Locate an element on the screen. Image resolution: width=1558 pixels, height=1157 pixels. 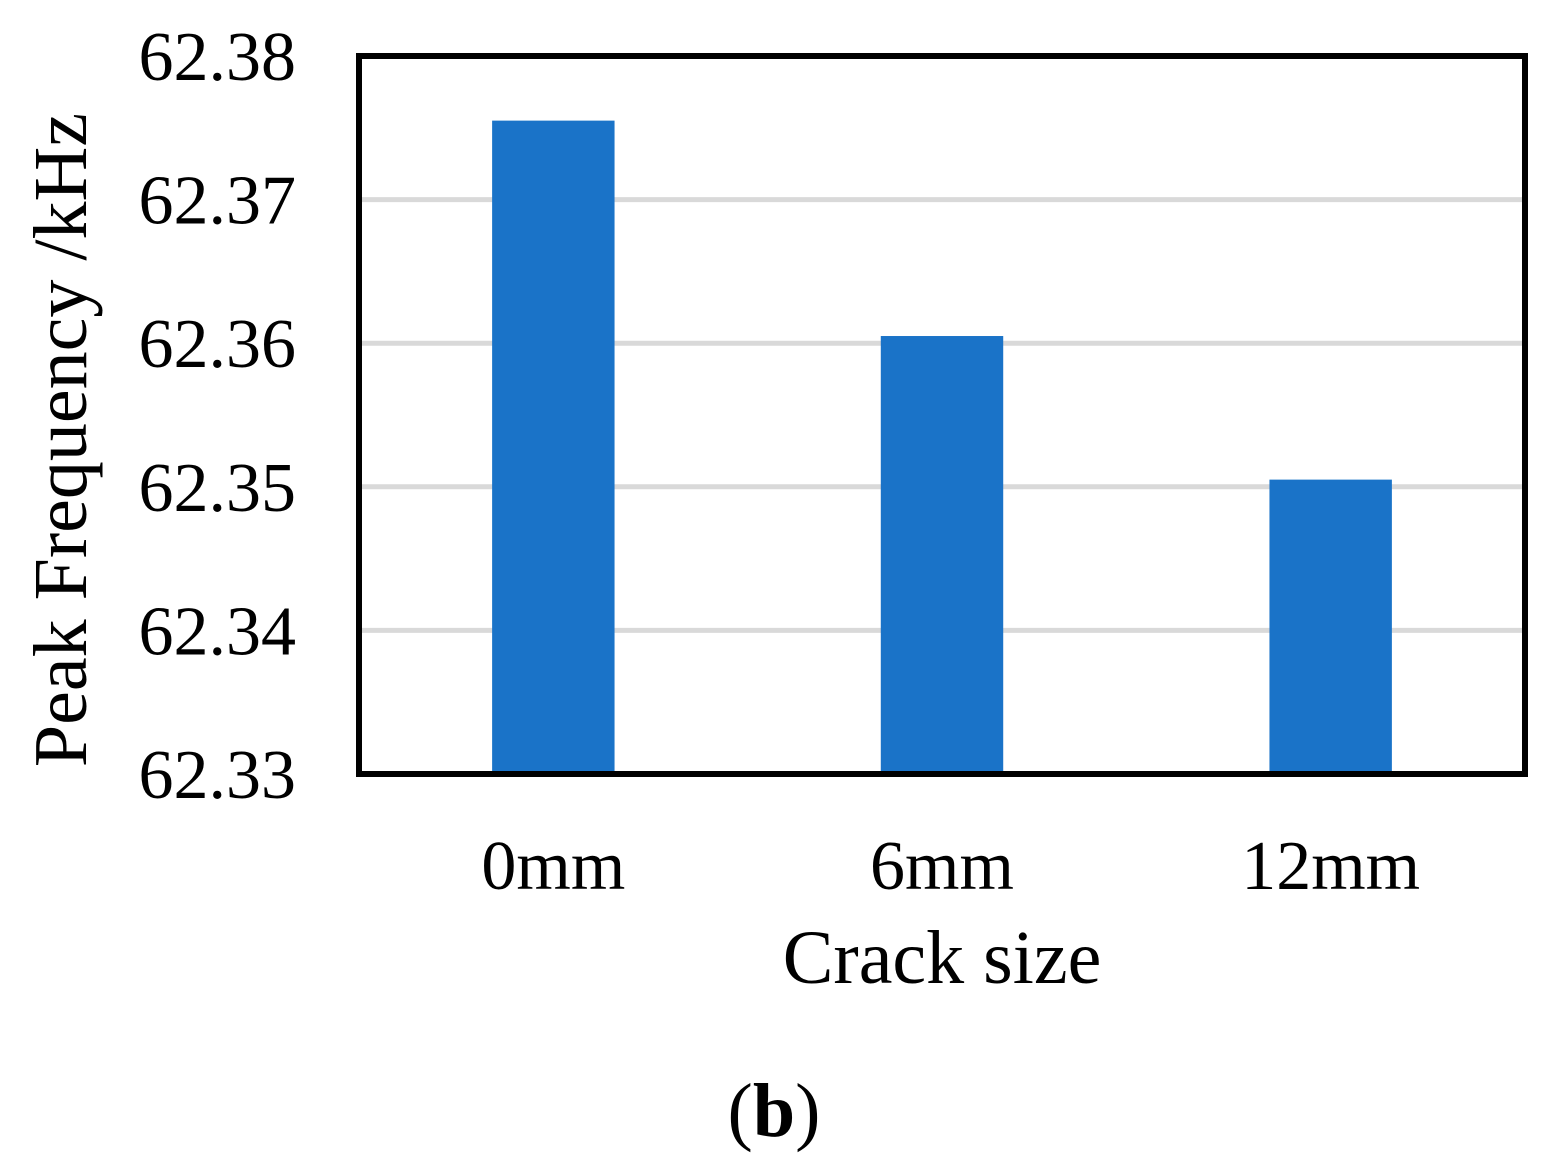
y-tick-label: 62.38 is located at coordinates (218, 57).